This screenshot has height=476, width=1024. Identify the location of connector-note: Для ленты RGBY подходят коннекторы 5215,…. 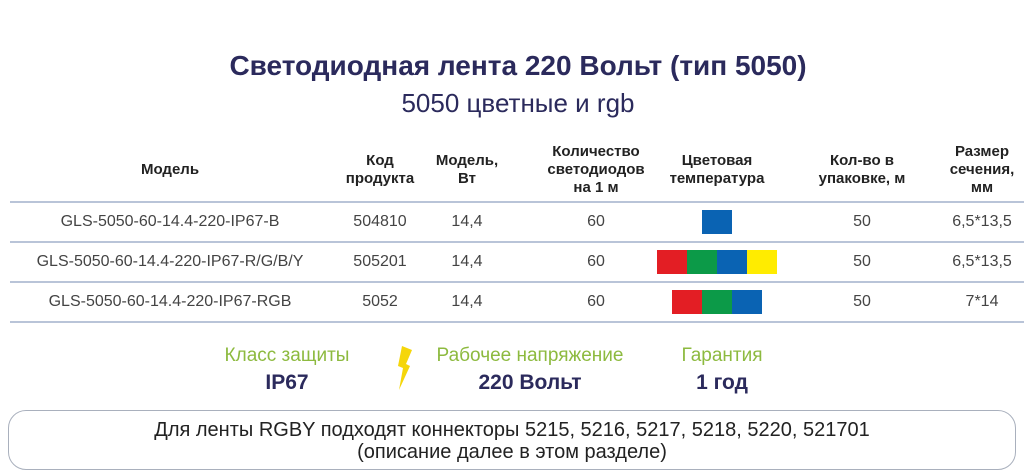
(512, 440).